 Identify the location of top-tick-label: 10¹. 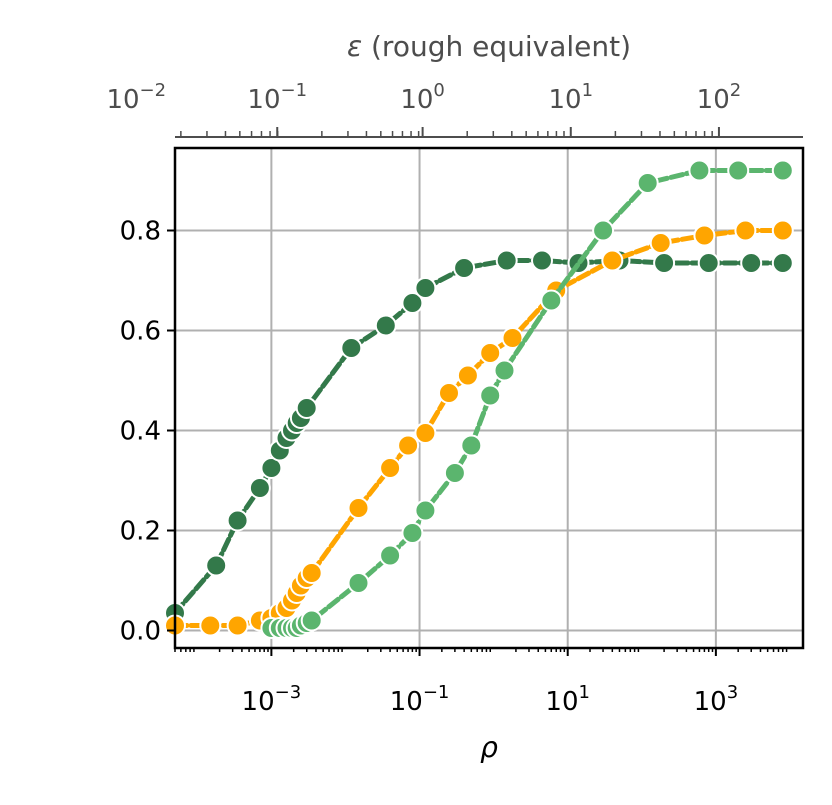
(571, 97).